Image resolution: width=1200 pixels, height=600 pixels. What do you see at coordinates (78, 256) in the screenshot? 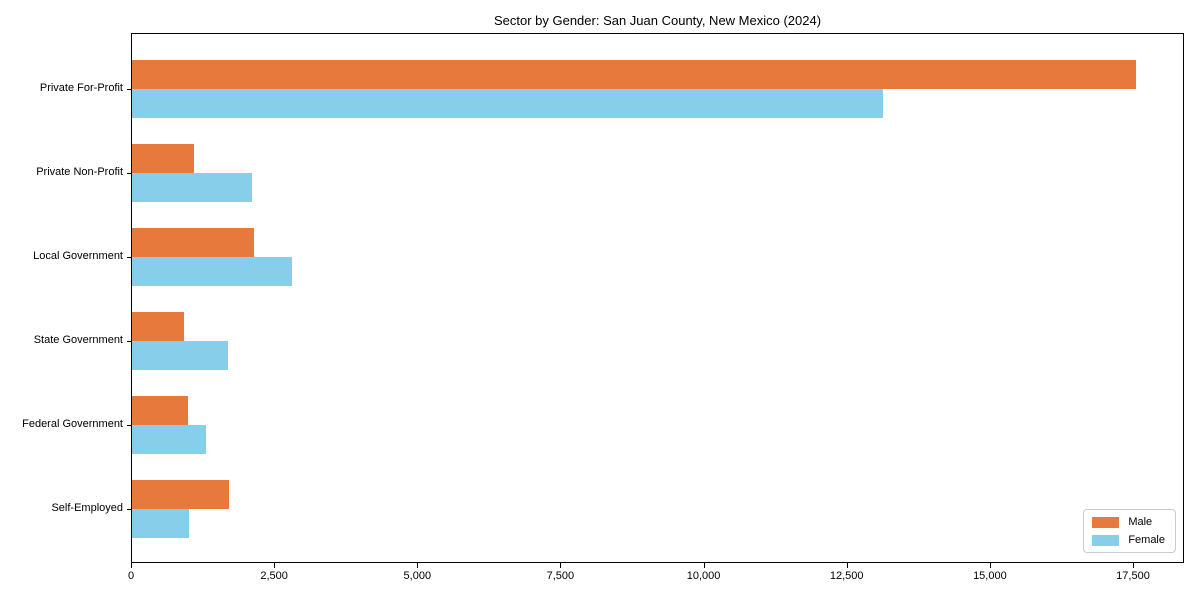
I see `y-tick-label: Local Government` at bounding box center [78, 256].